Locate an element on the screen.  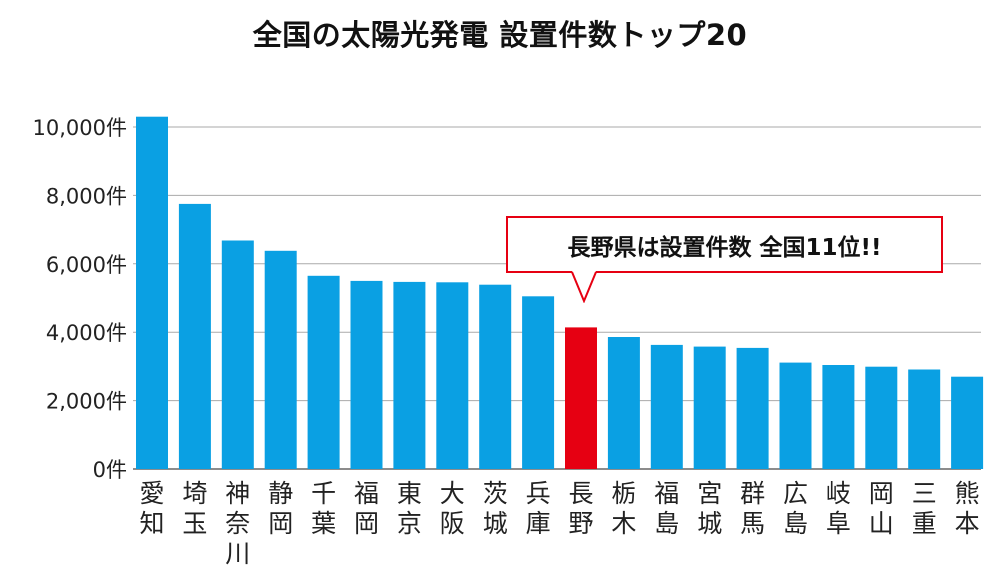
x-category-label: 東京 is located at coordinates (409, 508).